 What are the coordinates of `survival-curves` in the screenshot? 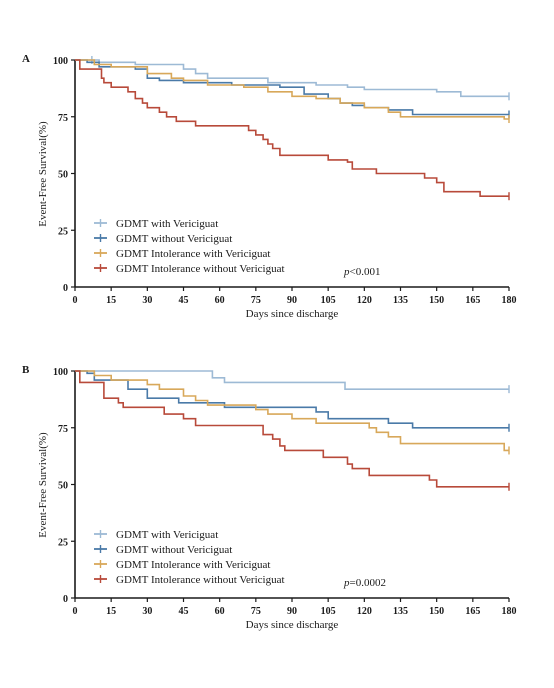 It's located at (292, 430).